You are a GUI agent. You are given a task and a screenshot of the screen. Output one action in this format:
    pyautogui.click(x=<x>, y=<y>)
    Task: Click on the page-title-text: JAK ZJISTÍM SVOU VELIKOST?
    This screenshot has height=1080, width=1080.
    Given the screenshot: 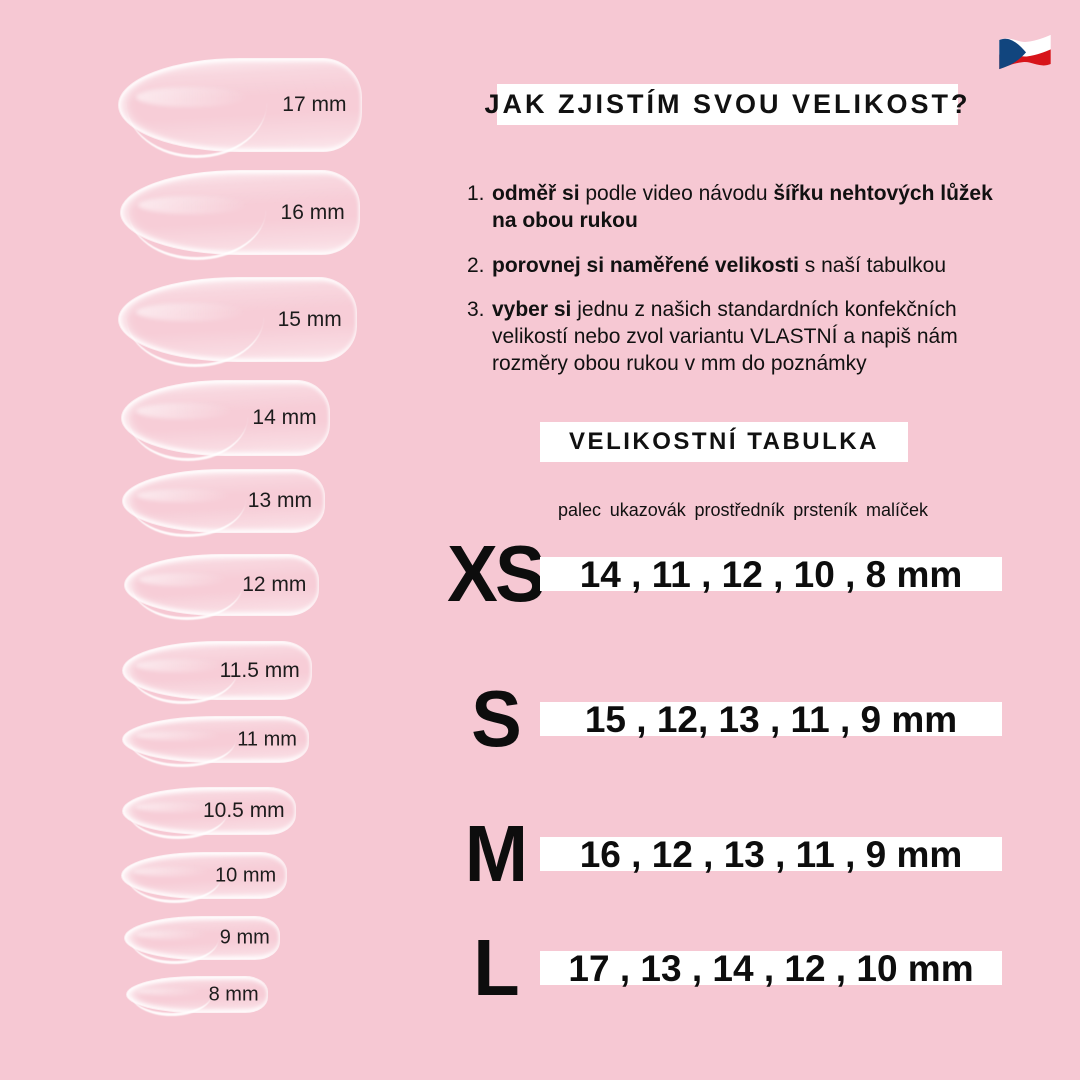 What is the action you would take?
    pyautogui.click(x=727, y=104)
    